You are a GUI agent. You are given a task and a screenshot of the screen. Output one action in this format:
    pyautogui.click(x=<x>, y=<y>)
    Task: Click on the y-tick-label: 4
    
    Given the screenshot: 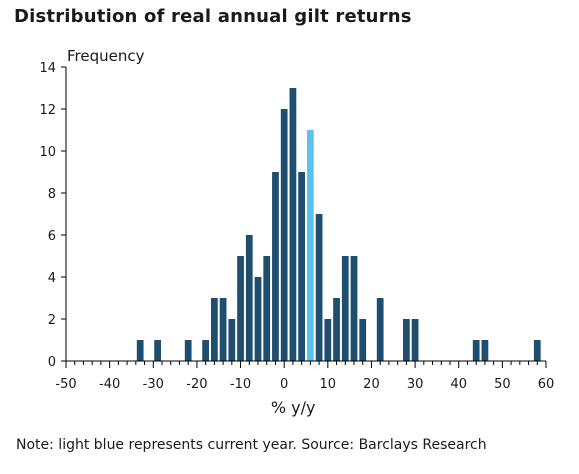 What is the action you would take?
    pyautogui.click(x=52, y=278)
    